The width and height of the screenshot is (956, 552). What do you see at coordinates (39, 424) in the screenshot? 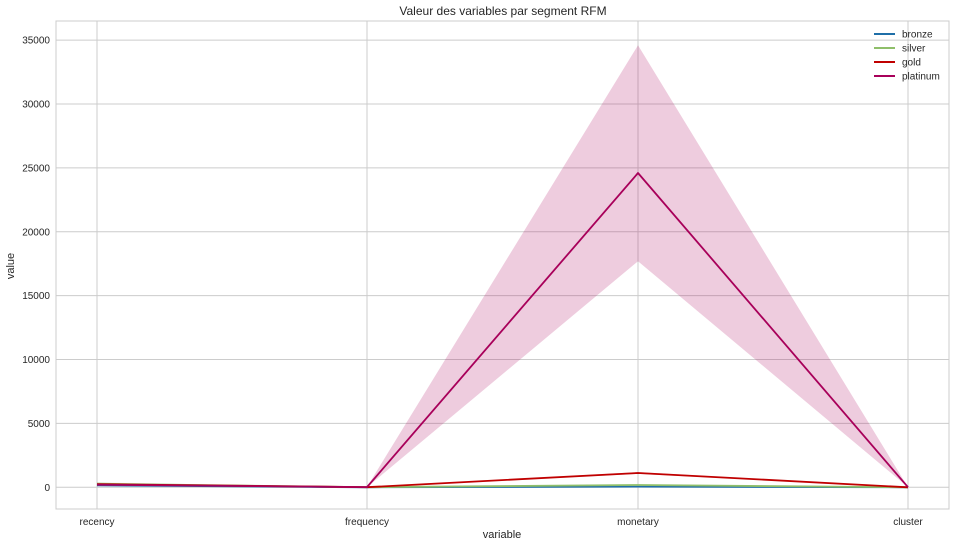
I see `y-tick-label: 5000` at bounding box center [39, 424].